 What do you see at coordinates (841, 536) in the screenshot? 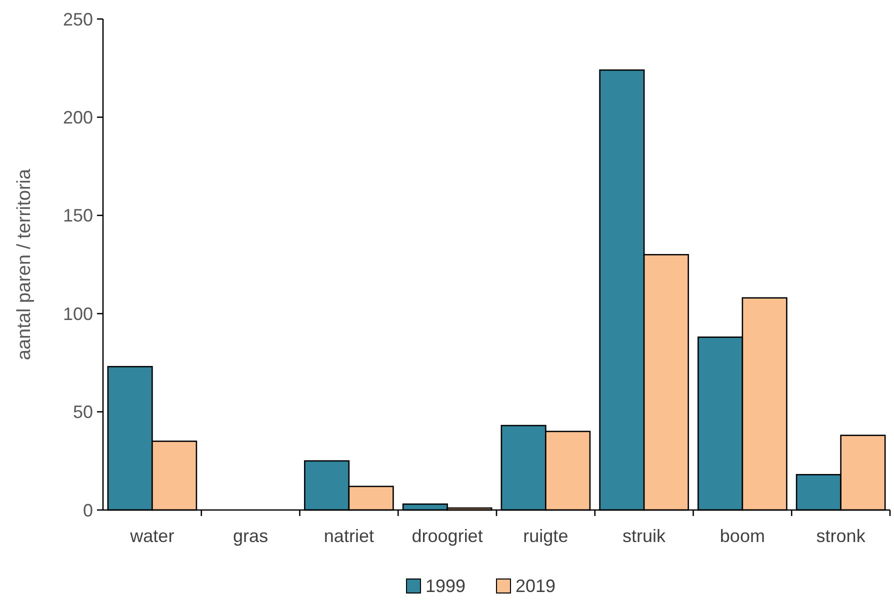
I see `x-tick-label: stronk` at bounding box center [841, 536].